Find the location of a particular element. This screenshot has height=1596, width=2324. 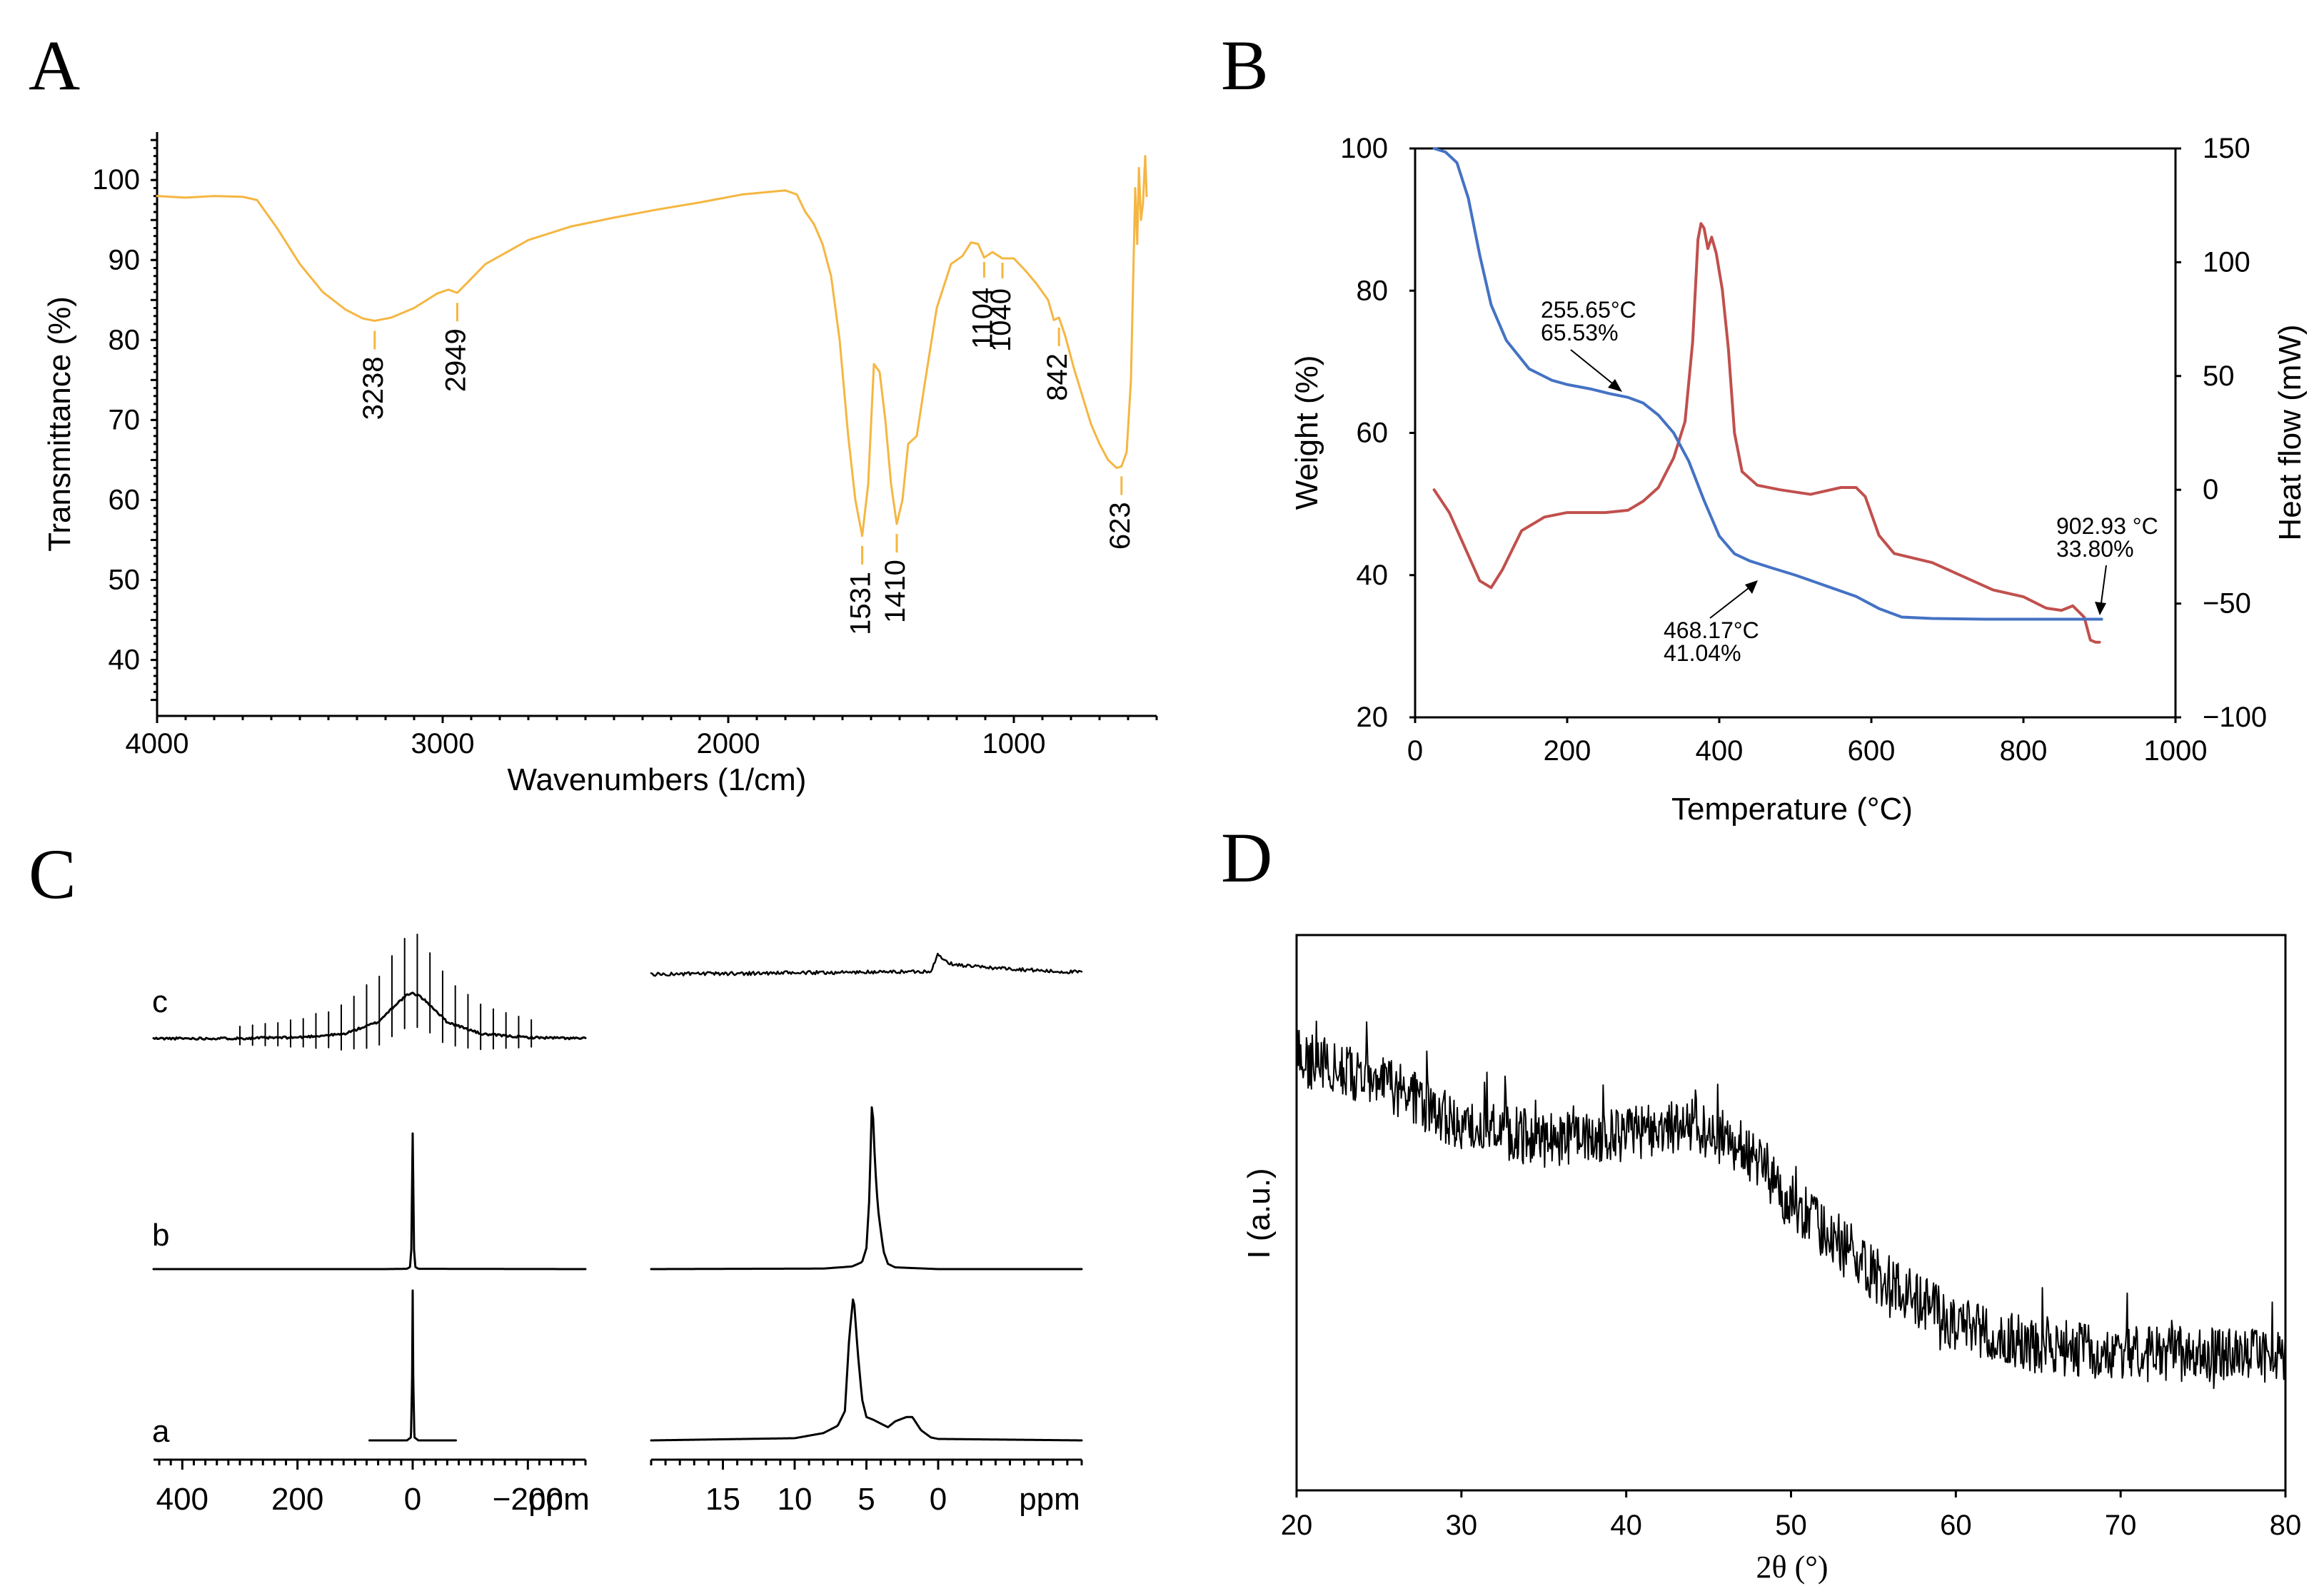

annotation-3-weight: 33.80% is located at coordinates (2095, 549).